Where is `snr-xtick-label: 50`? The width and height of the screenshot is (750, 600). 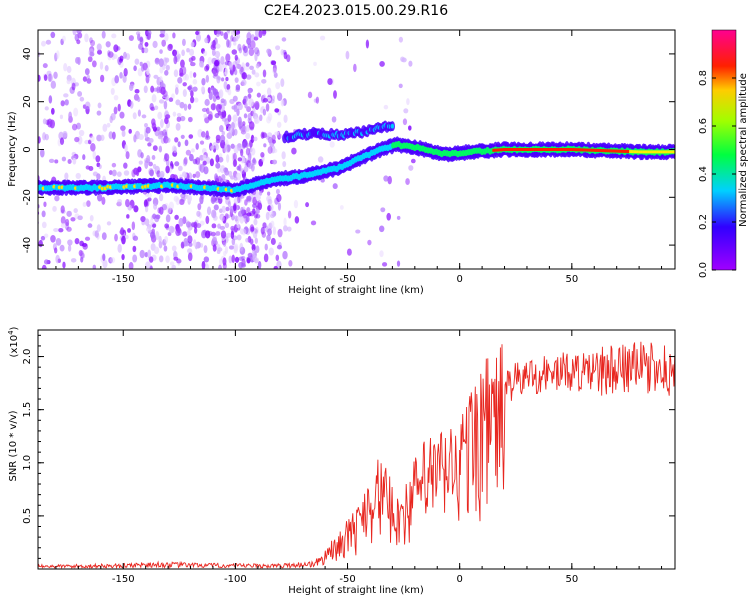 snr-xtick-label: 50 is located at coordinates (571, 579).